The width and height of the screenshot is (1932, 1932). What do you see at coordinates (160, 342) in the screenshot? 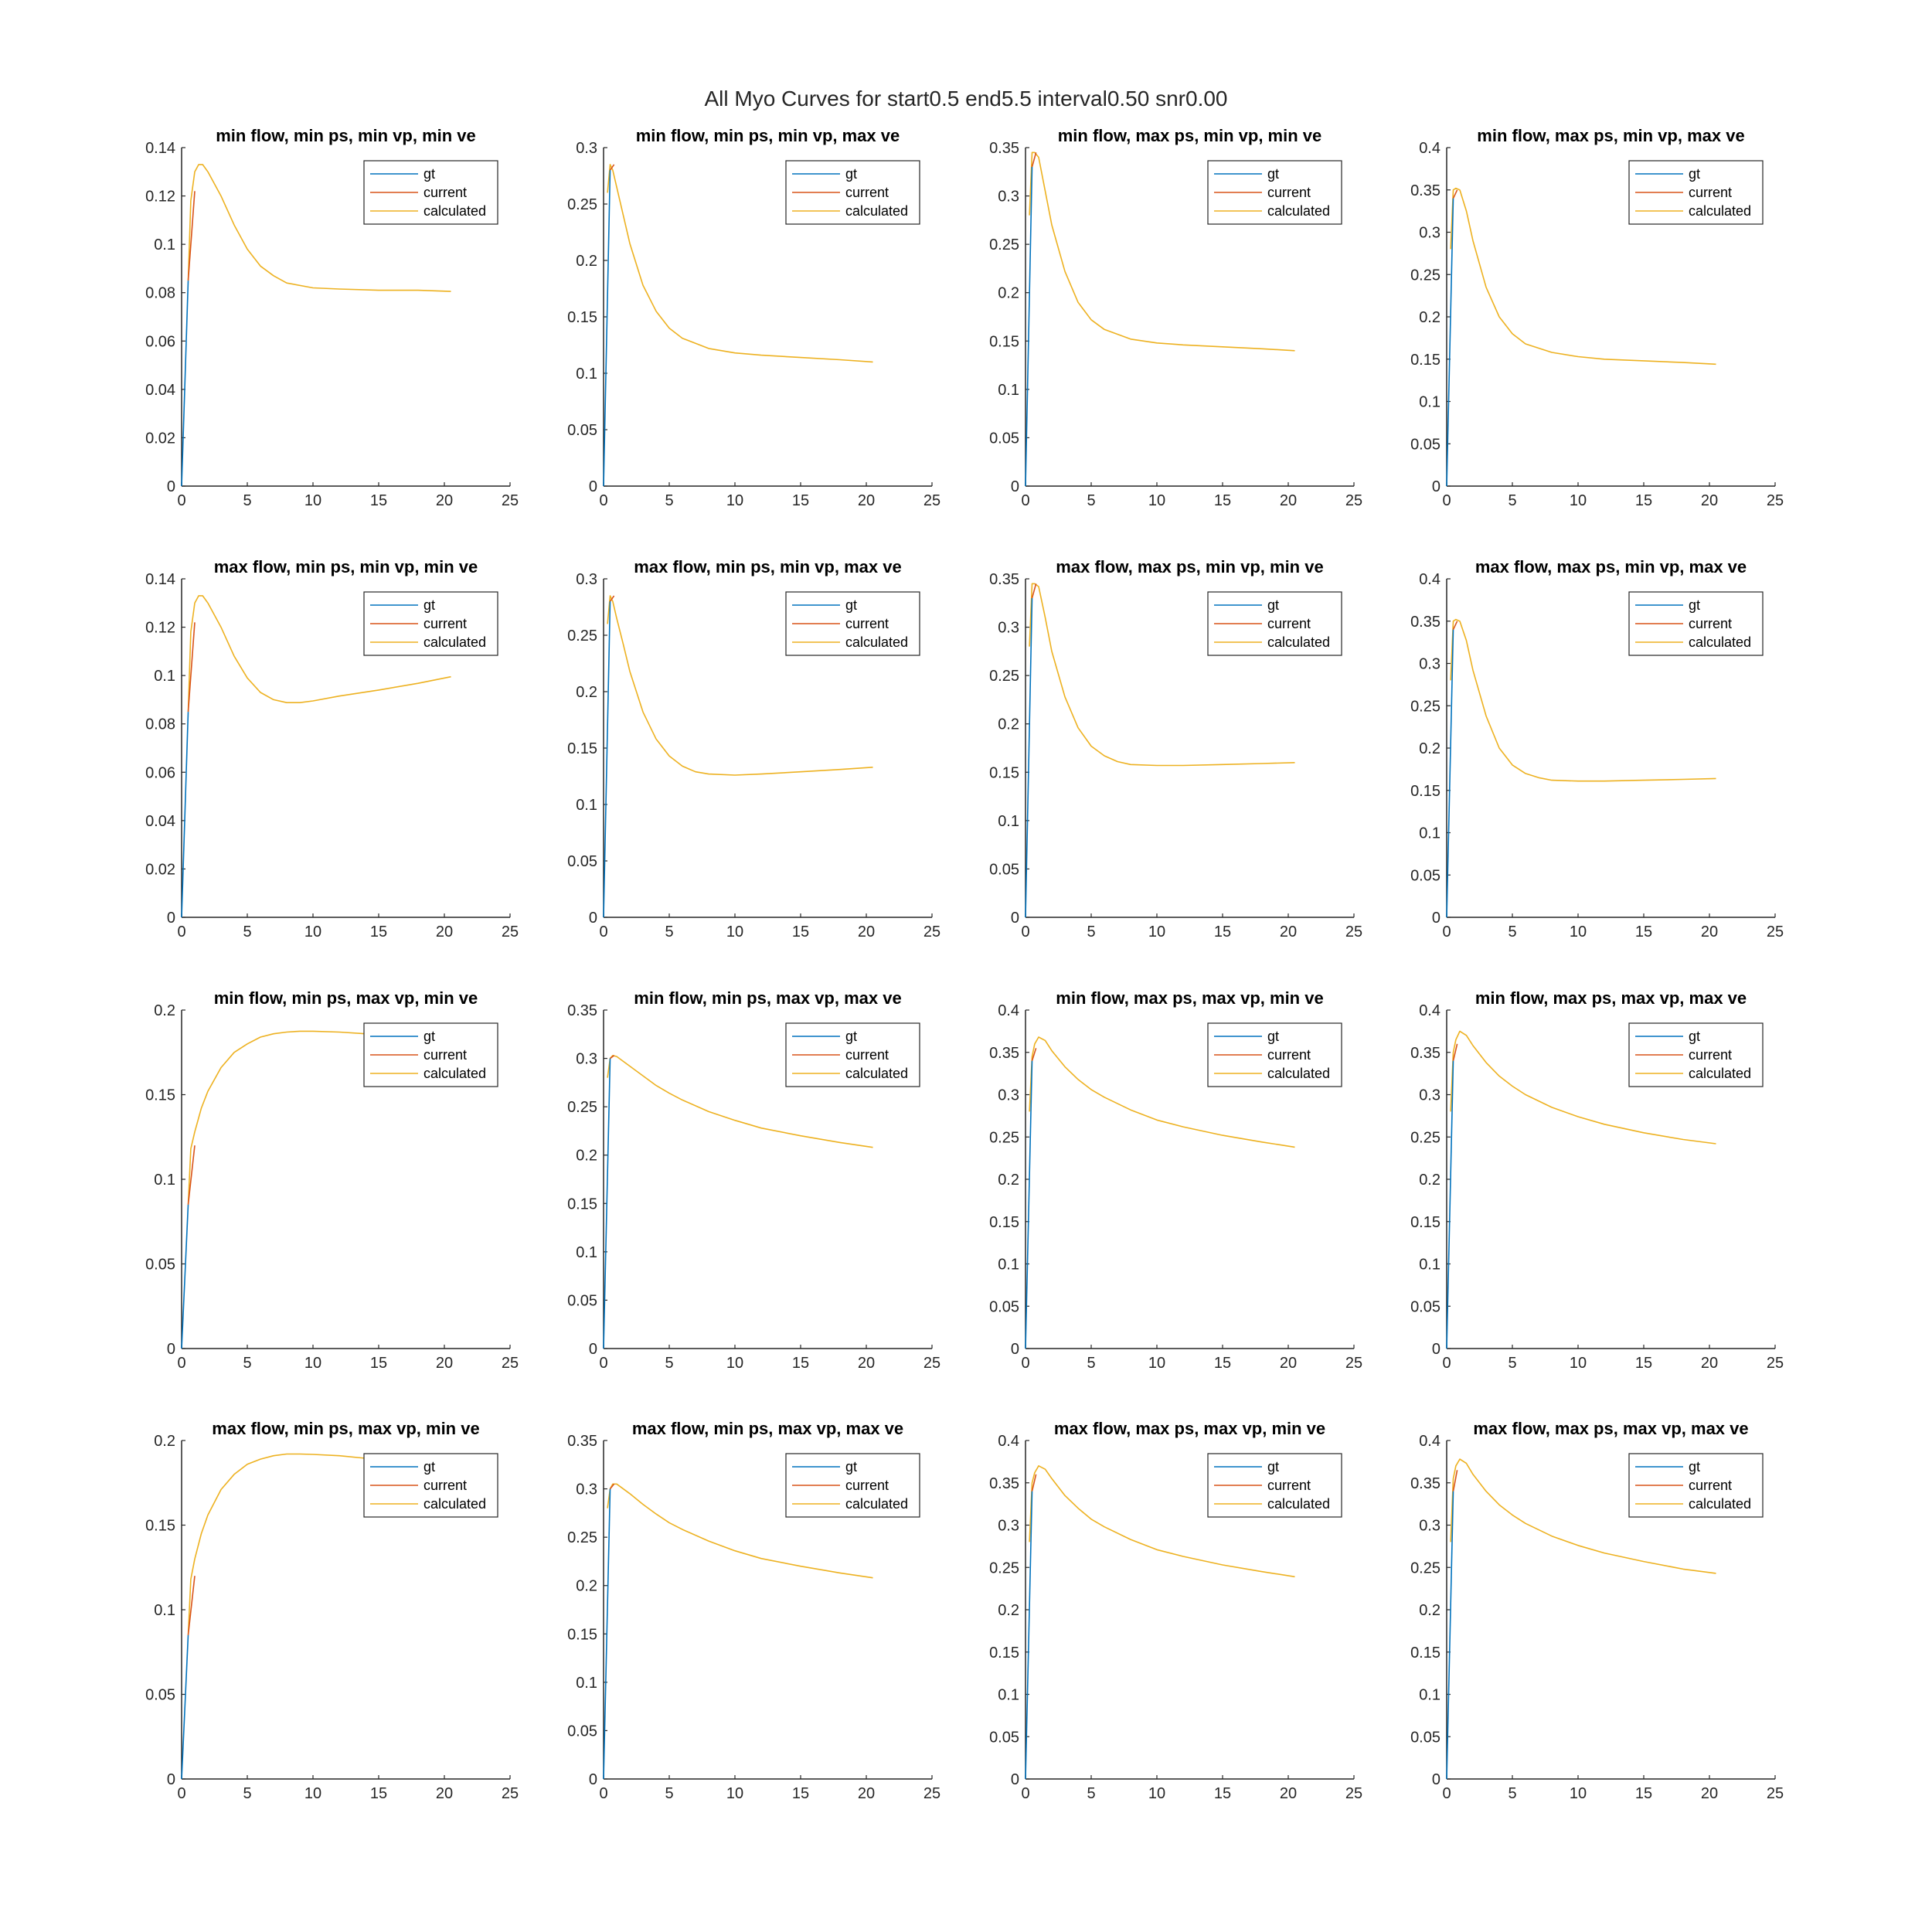
I see `y-tick-label: 0.06` at bounding box center [160, 342].